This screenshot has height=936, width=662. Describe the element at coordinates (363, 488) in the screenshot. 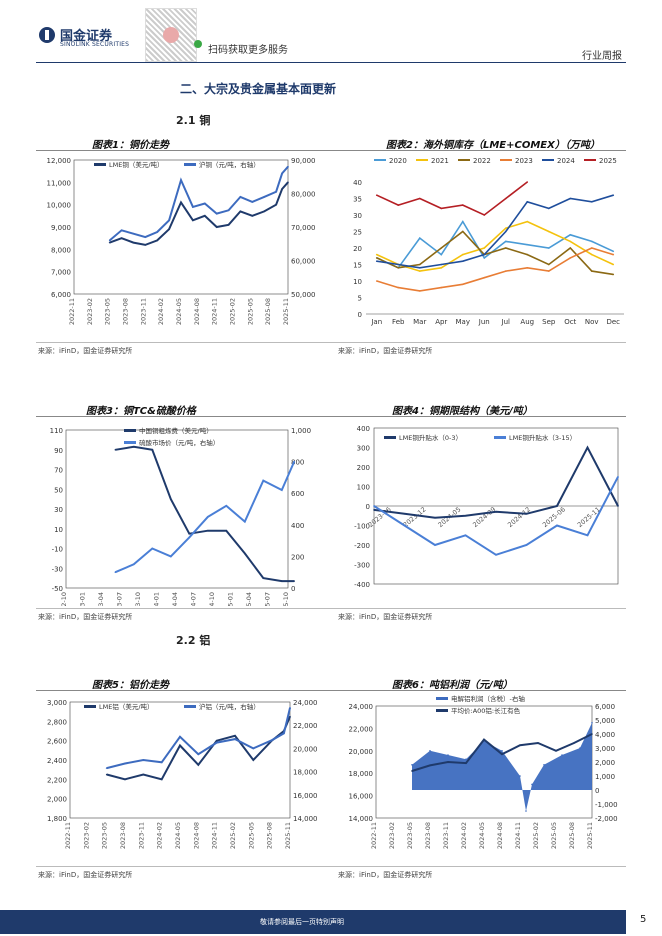

I see `y-tick-label: 100` at that location.